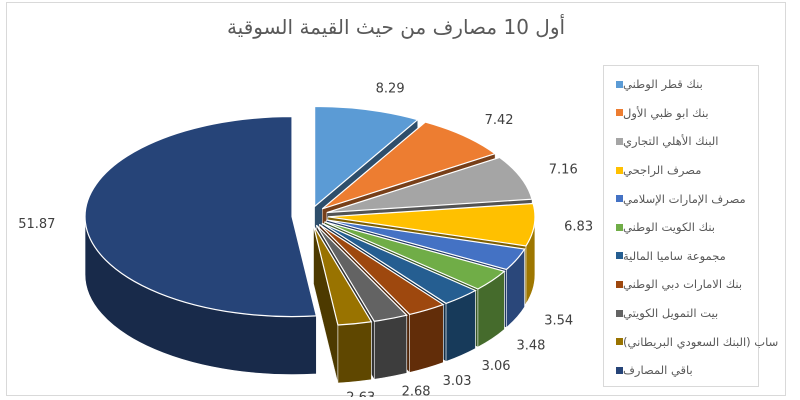 This screenshot has height=400, width=800. I want to click on value-label-2: 7.42, so click(499, 120).